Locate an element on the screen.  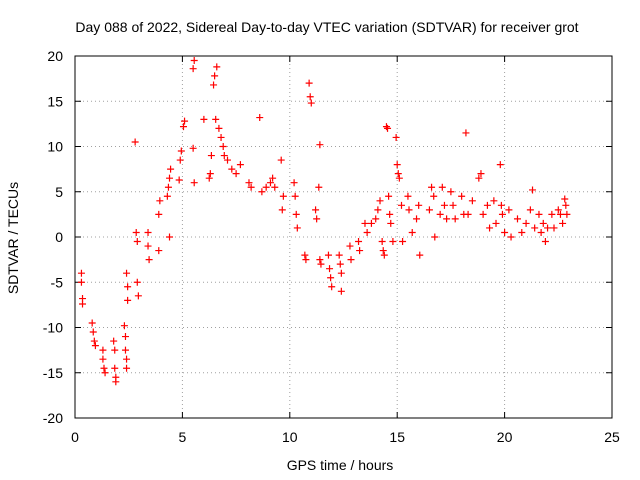
y-tick-label: -15 is located at coordinates (53, 373).